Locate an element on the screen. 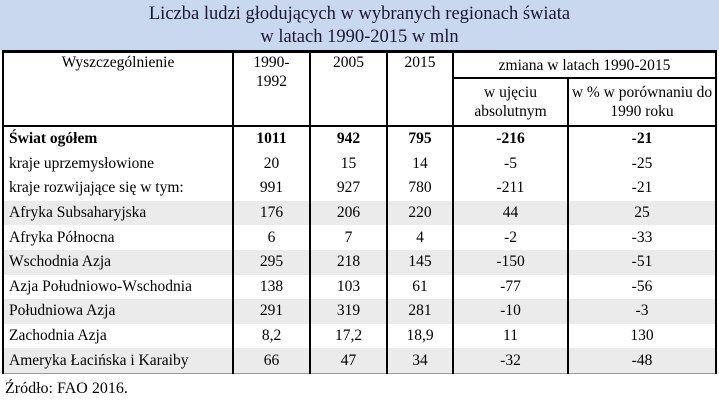  cell-abs: 44 is located at coordinates (510, 213).